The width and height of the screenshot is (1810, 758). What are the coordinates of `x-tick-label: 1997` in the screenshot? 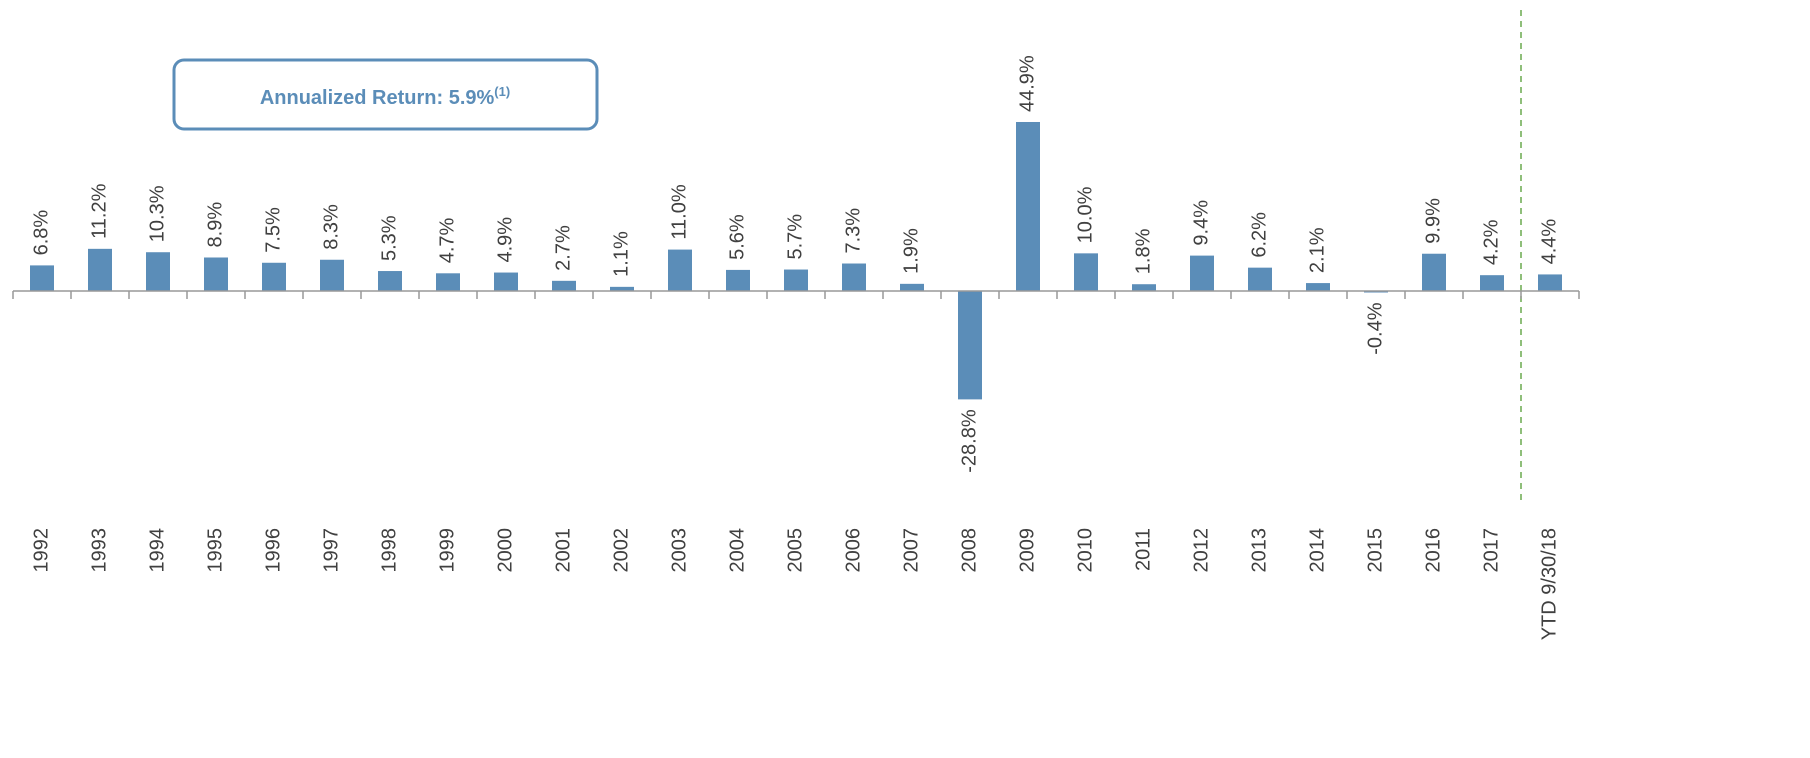 It's located at (331, 550).